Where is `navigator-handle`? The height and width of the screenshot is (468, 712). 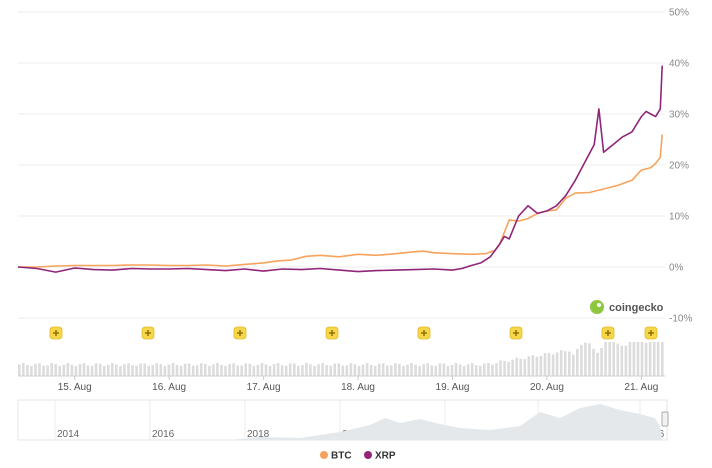
navigator-handle is located at coordinates (665, 419).